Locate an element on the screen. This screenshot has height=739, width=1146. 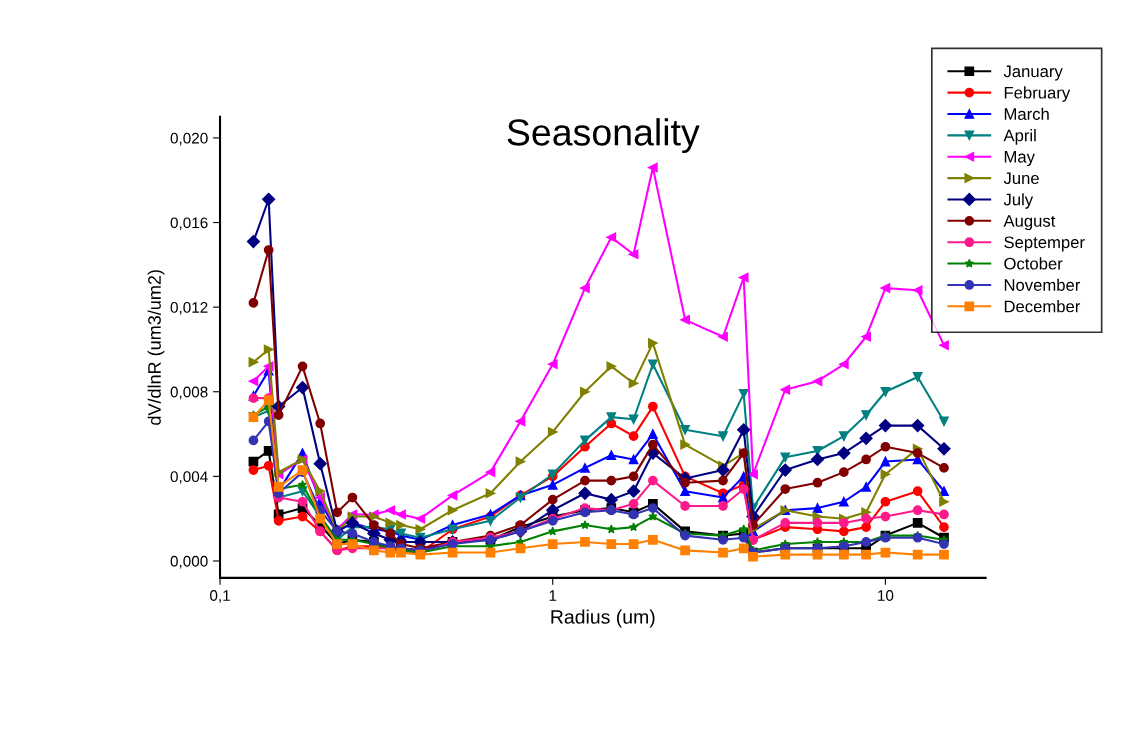
legend-label: November is located at coordinates (1042, 284).